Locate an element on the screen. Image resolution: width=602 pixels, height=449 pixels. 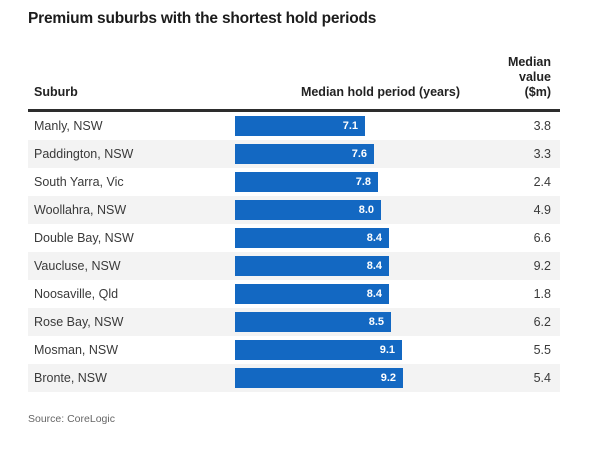
hold-period-bar-cell: 9.1 is located at coordinates (347, 350).